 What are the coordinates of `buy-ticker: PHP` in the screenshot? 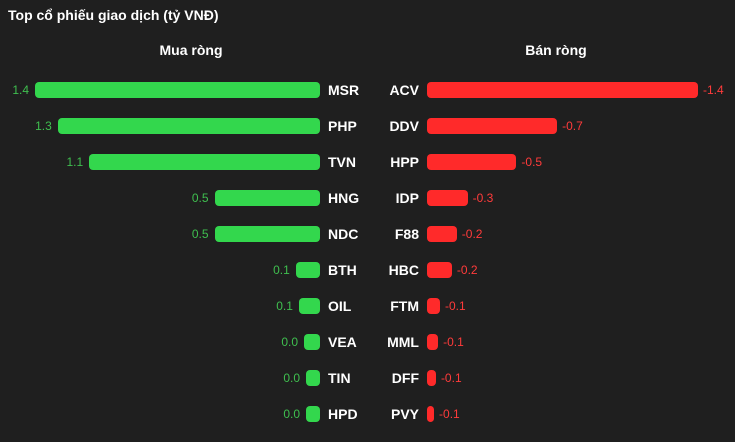 It's located at (342, 126).